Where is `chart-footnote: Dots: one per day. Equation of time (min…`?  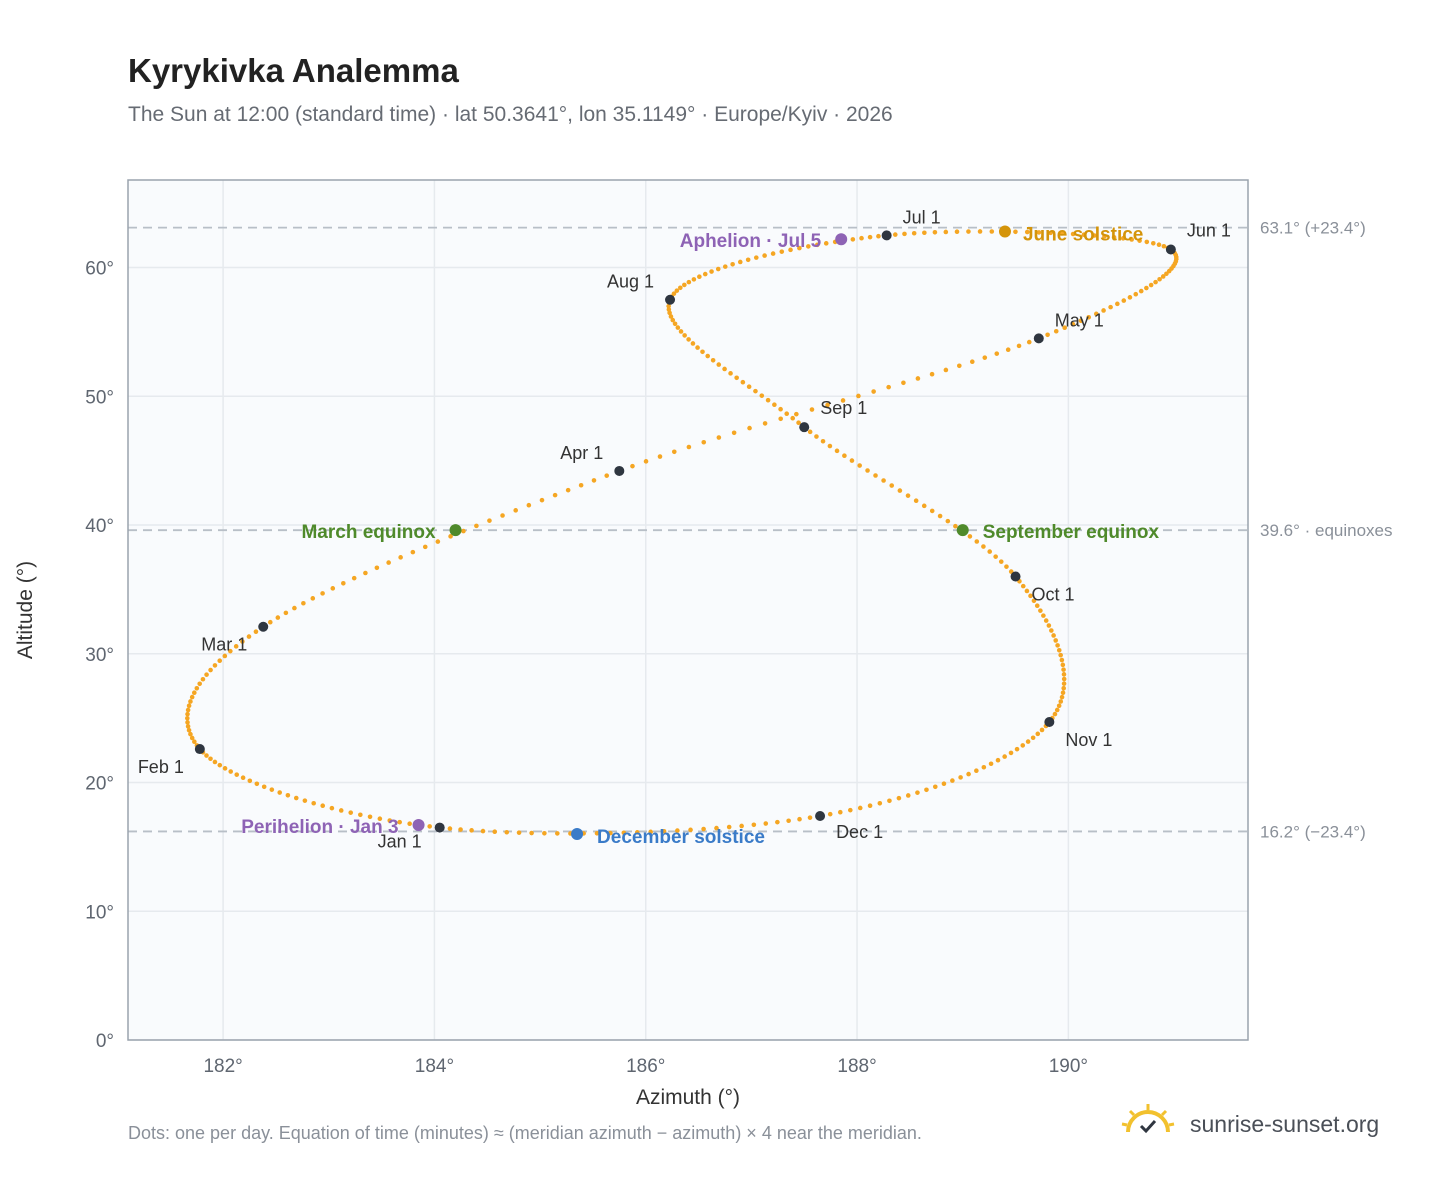 chart-footnote: Dots: one per day. Equation of time (min… is located at coordinates (525, 1133).